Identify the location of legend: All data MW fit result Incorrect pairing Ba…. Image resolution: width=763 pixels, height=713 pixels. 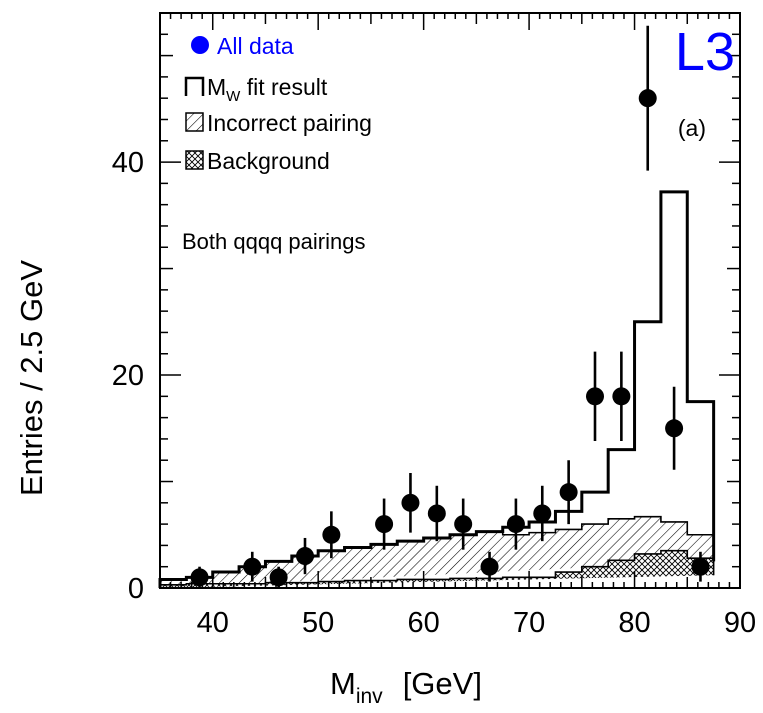
(278, 103).